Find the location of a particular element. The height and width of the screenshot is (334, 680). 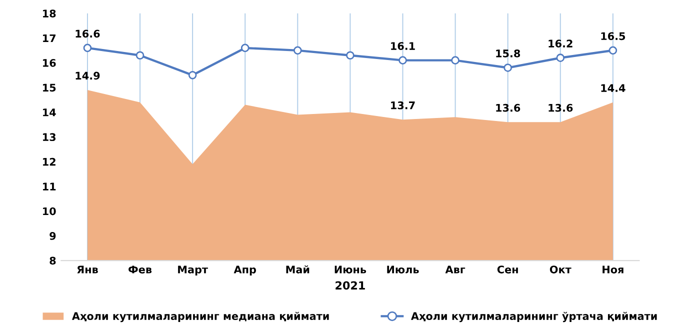

y-tick-label: 18 is located at coordinates (49, 14).